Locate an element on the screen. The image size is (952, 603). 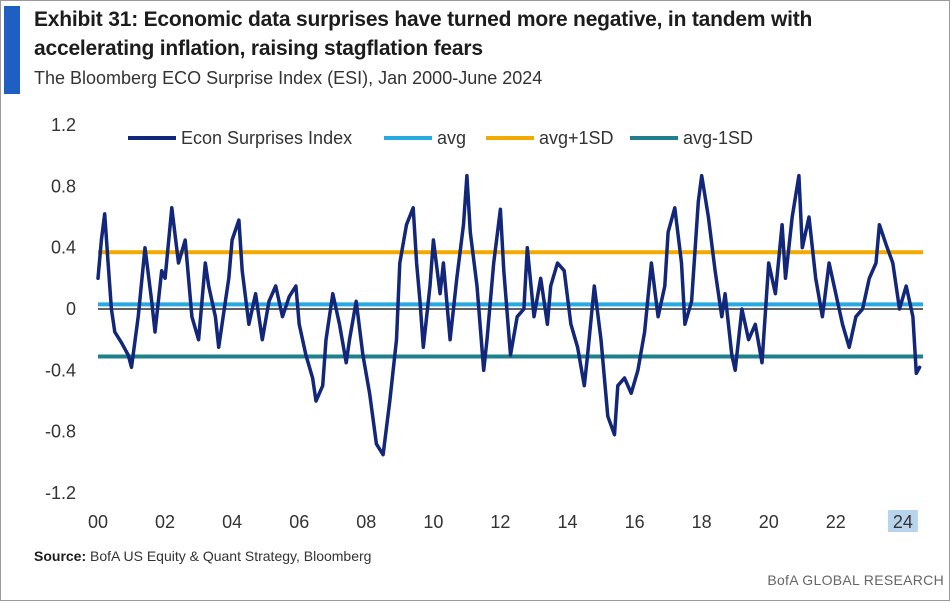
x-tick-label: 02 is located at coordinates (165, 522).